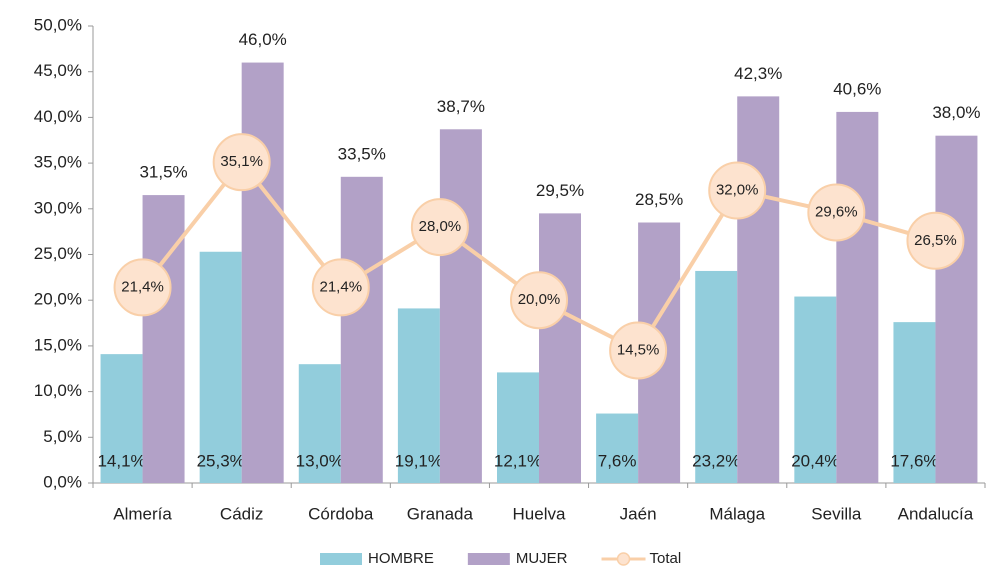  I want to click on y-tick-label: 25,0%, so click(58, 253).